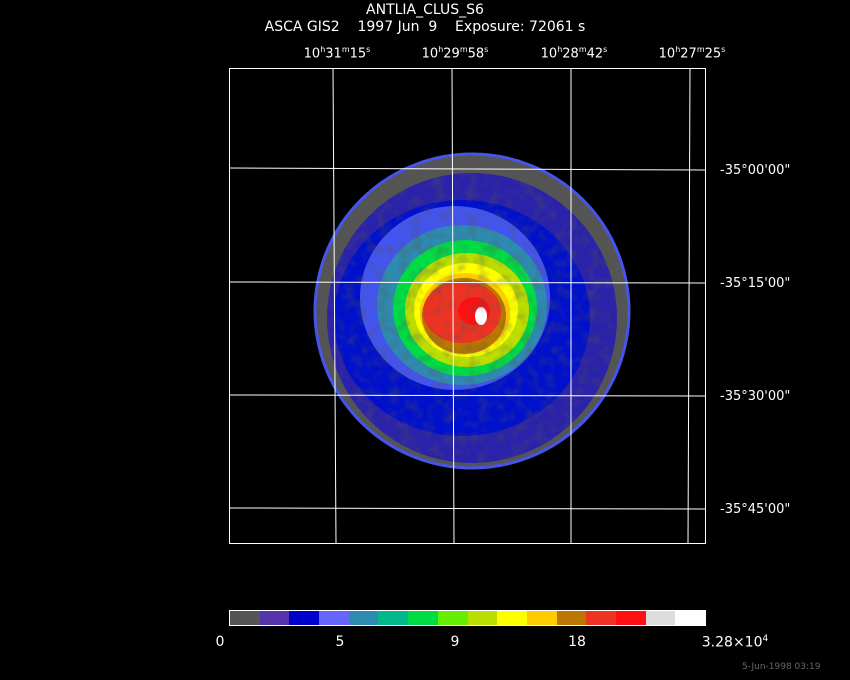  What do you see at coordinates (220, 642) in the screenshot?
I see `colorbar-label: 0` at bounding box center [220, 642].